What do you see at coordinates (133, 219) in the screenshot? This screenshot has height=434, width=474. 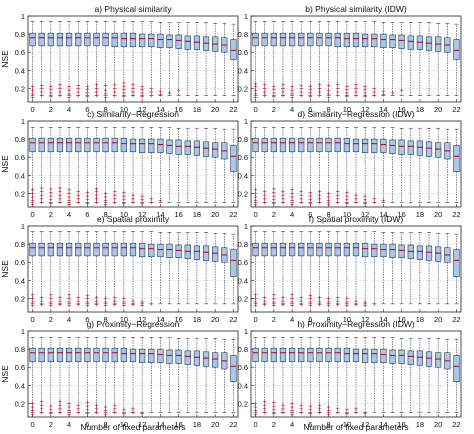 I see `panel-title: e) Spatial proximity` at bounding box center [133, 219].